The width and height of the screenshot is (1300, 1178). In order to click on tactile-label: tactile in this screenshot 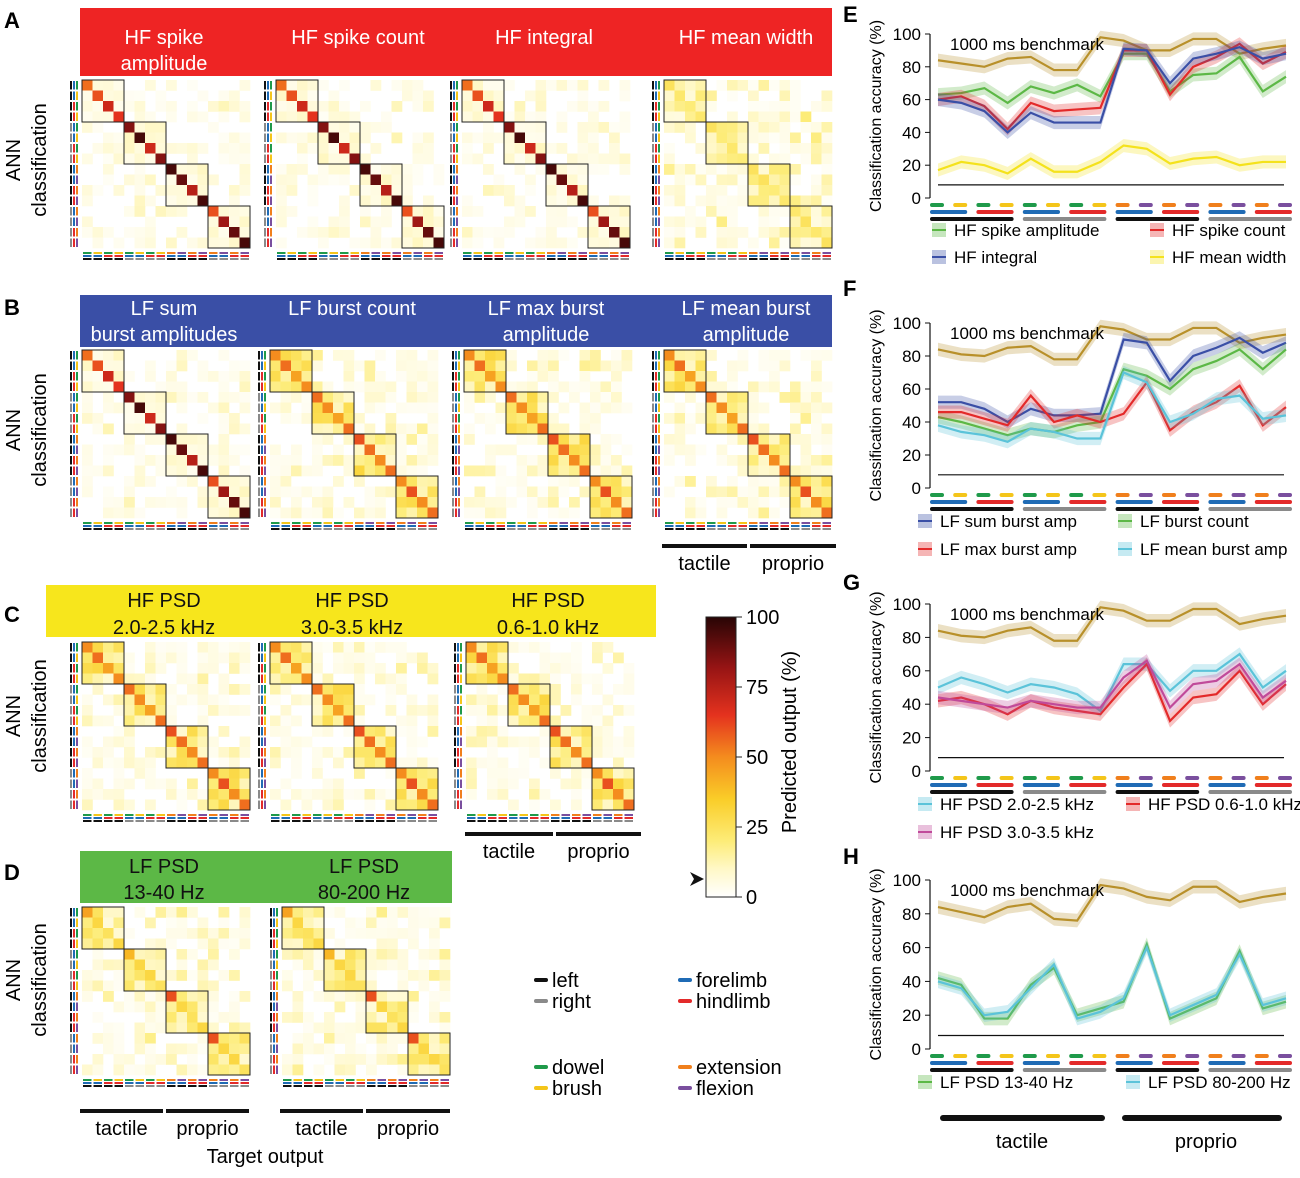, I will do `click(121, 1129)`.